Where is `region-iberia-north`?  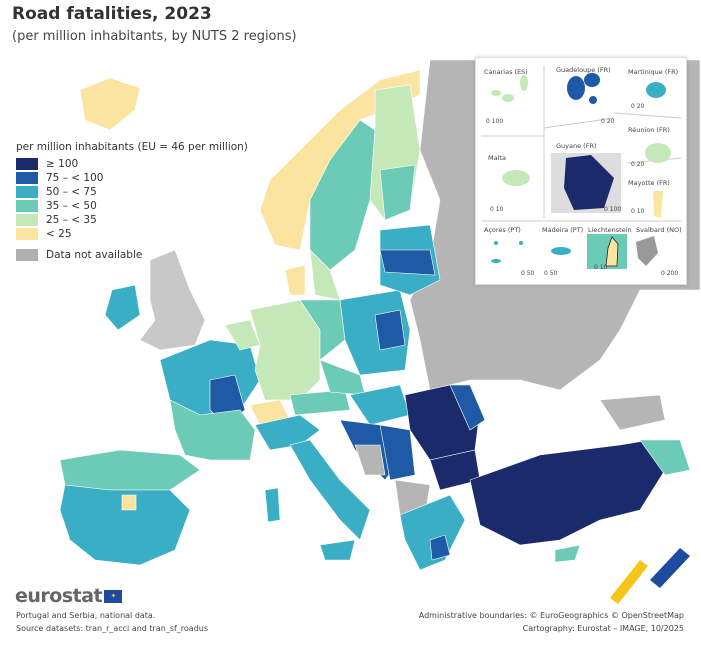
region-iberia-north is located at coordinates (130, 470).